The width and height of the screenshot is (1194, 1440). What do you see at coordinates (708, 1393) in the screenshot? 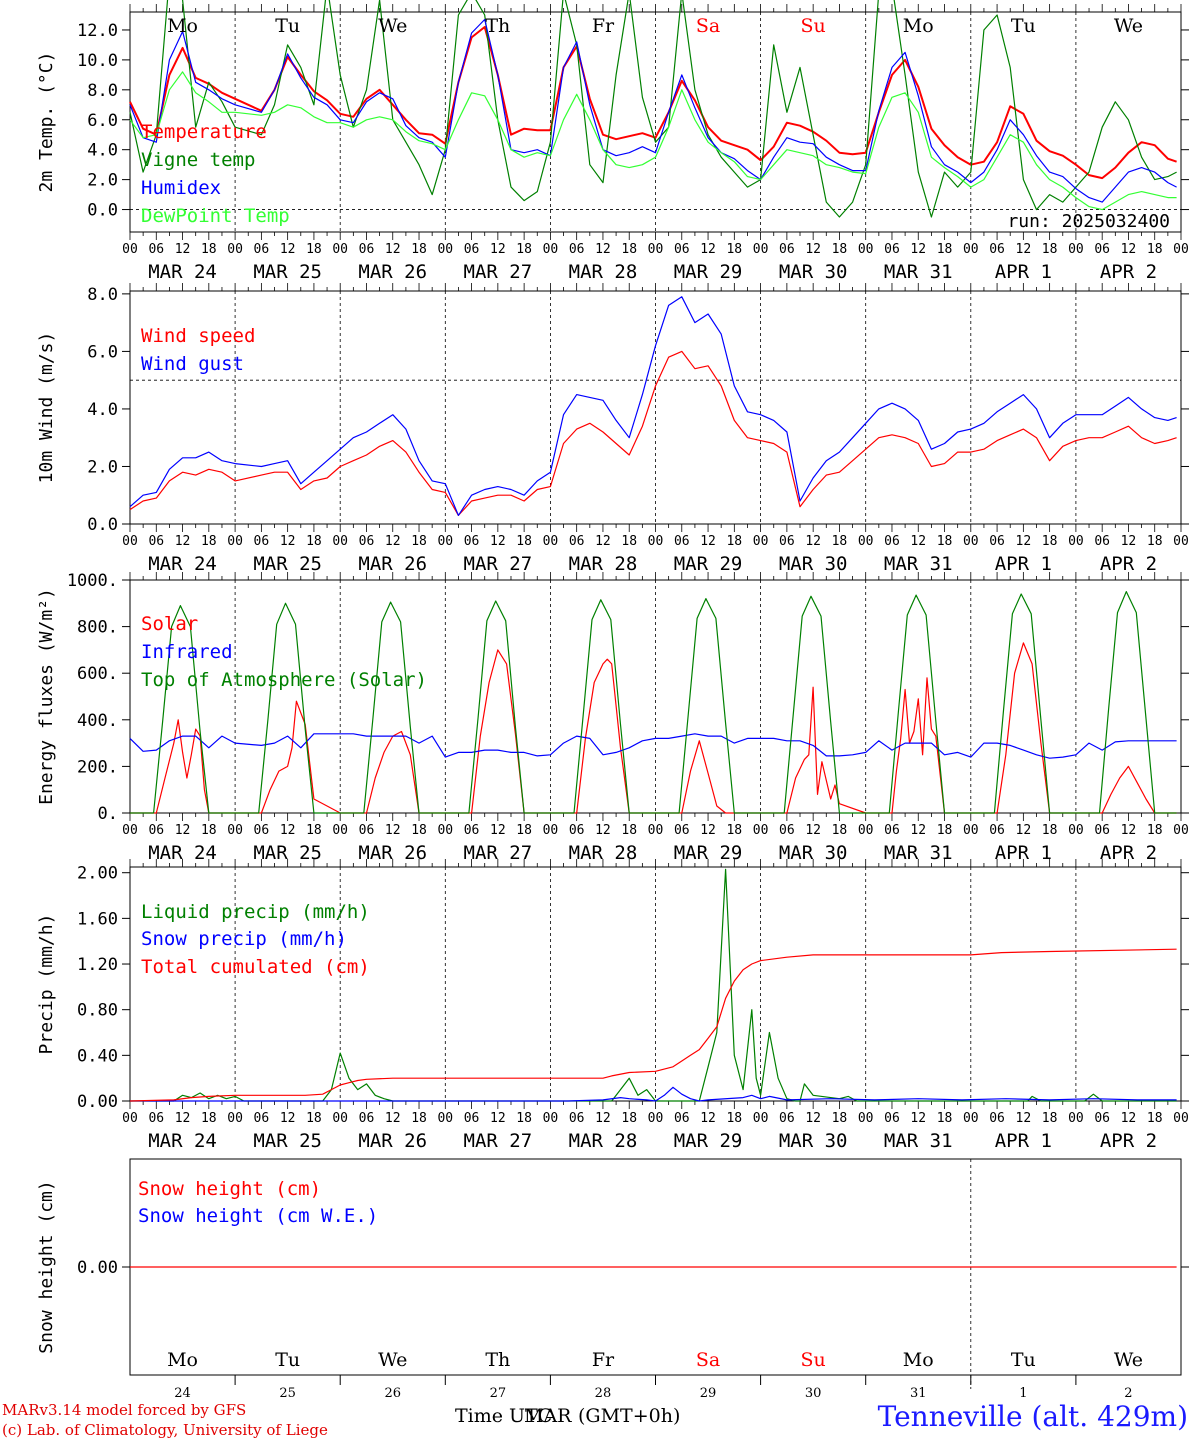
I see `day-number-label: 29` at bounding box center [708, 1393].